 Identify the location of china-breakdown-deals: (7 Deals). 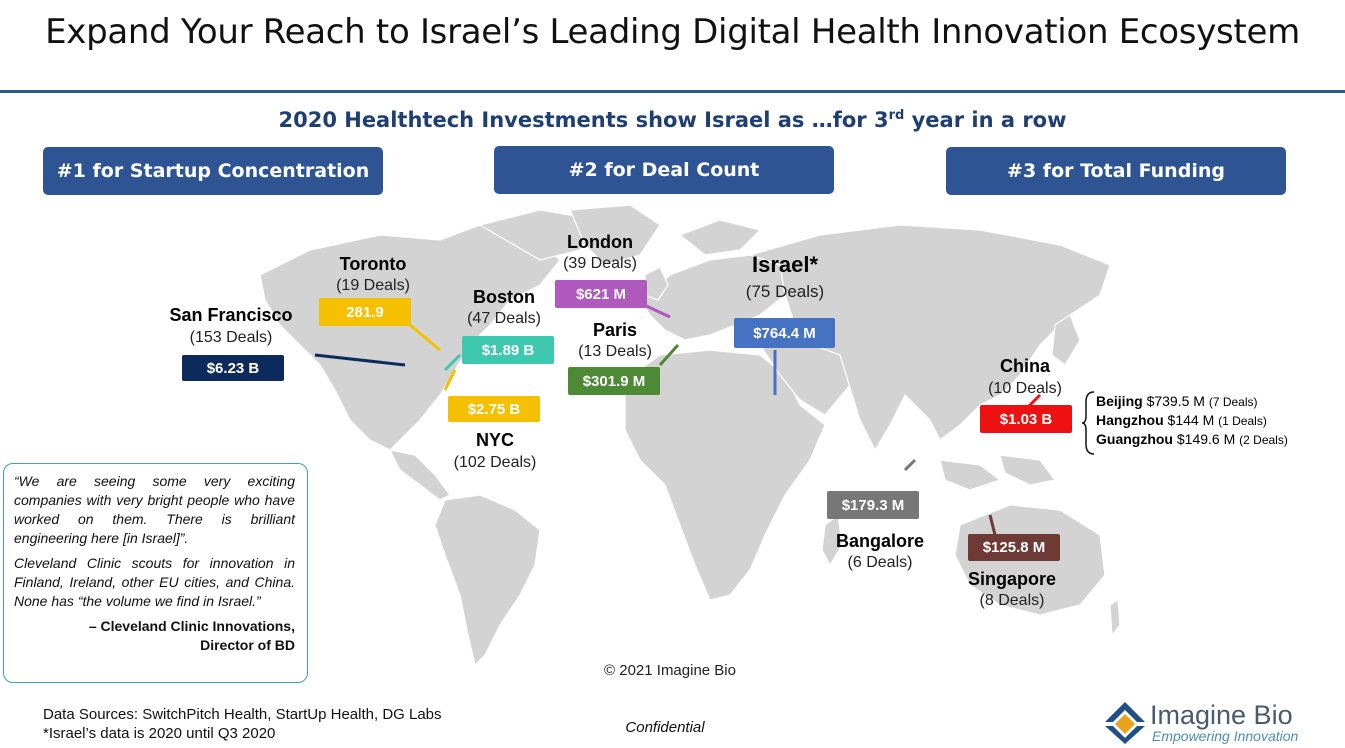
(1233, 402).